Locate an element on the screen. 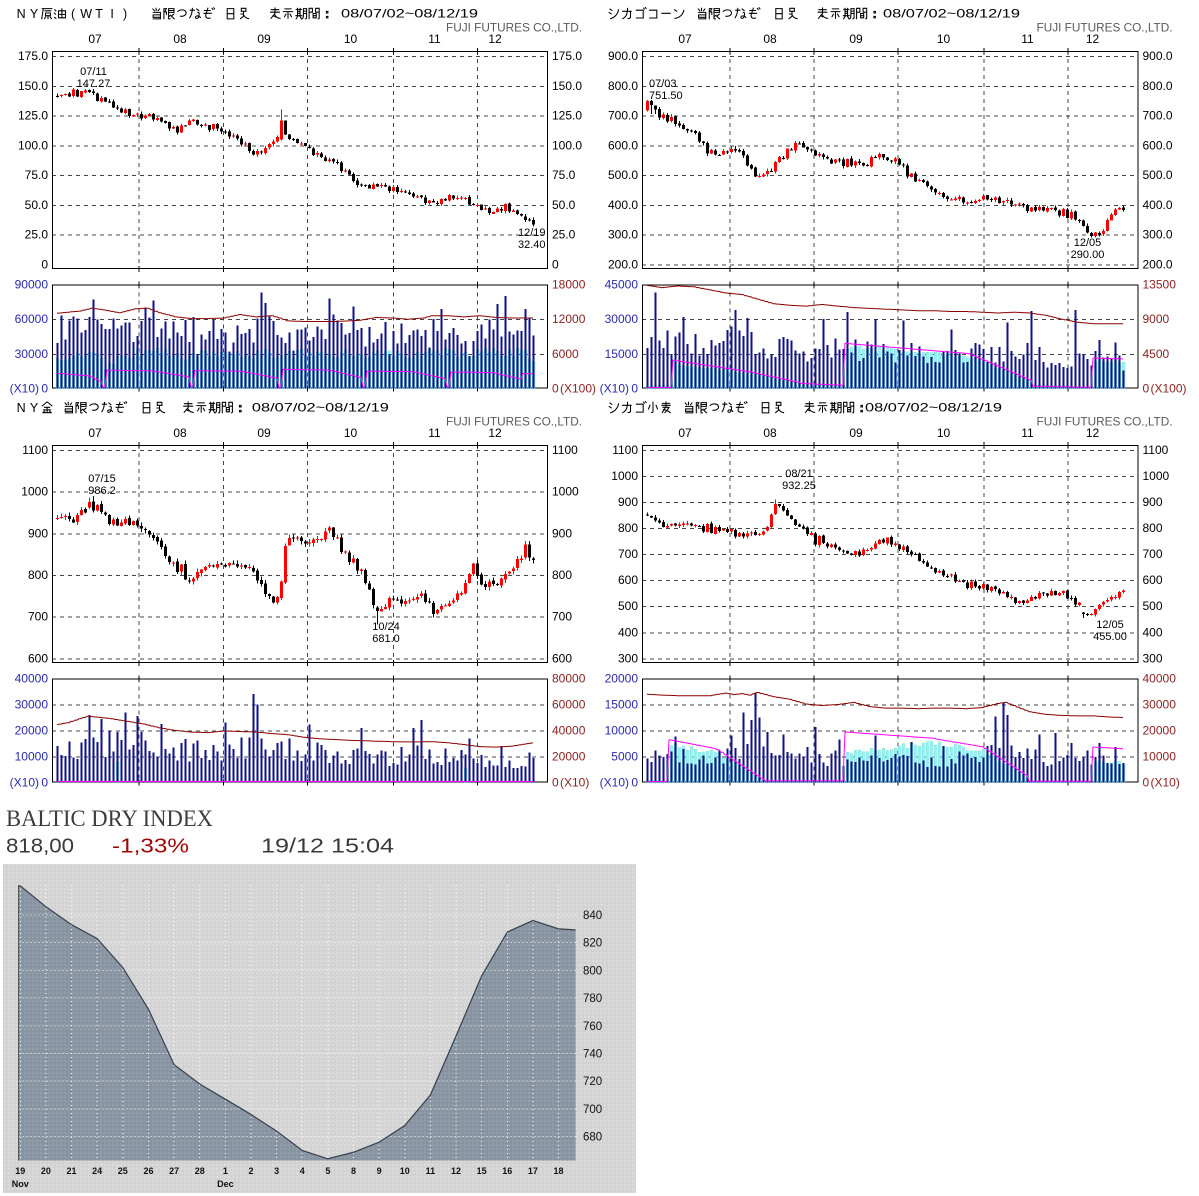 The width and height of the screenshot is (1199, 1196). svg-text: W is located at coordinates (86, 14).